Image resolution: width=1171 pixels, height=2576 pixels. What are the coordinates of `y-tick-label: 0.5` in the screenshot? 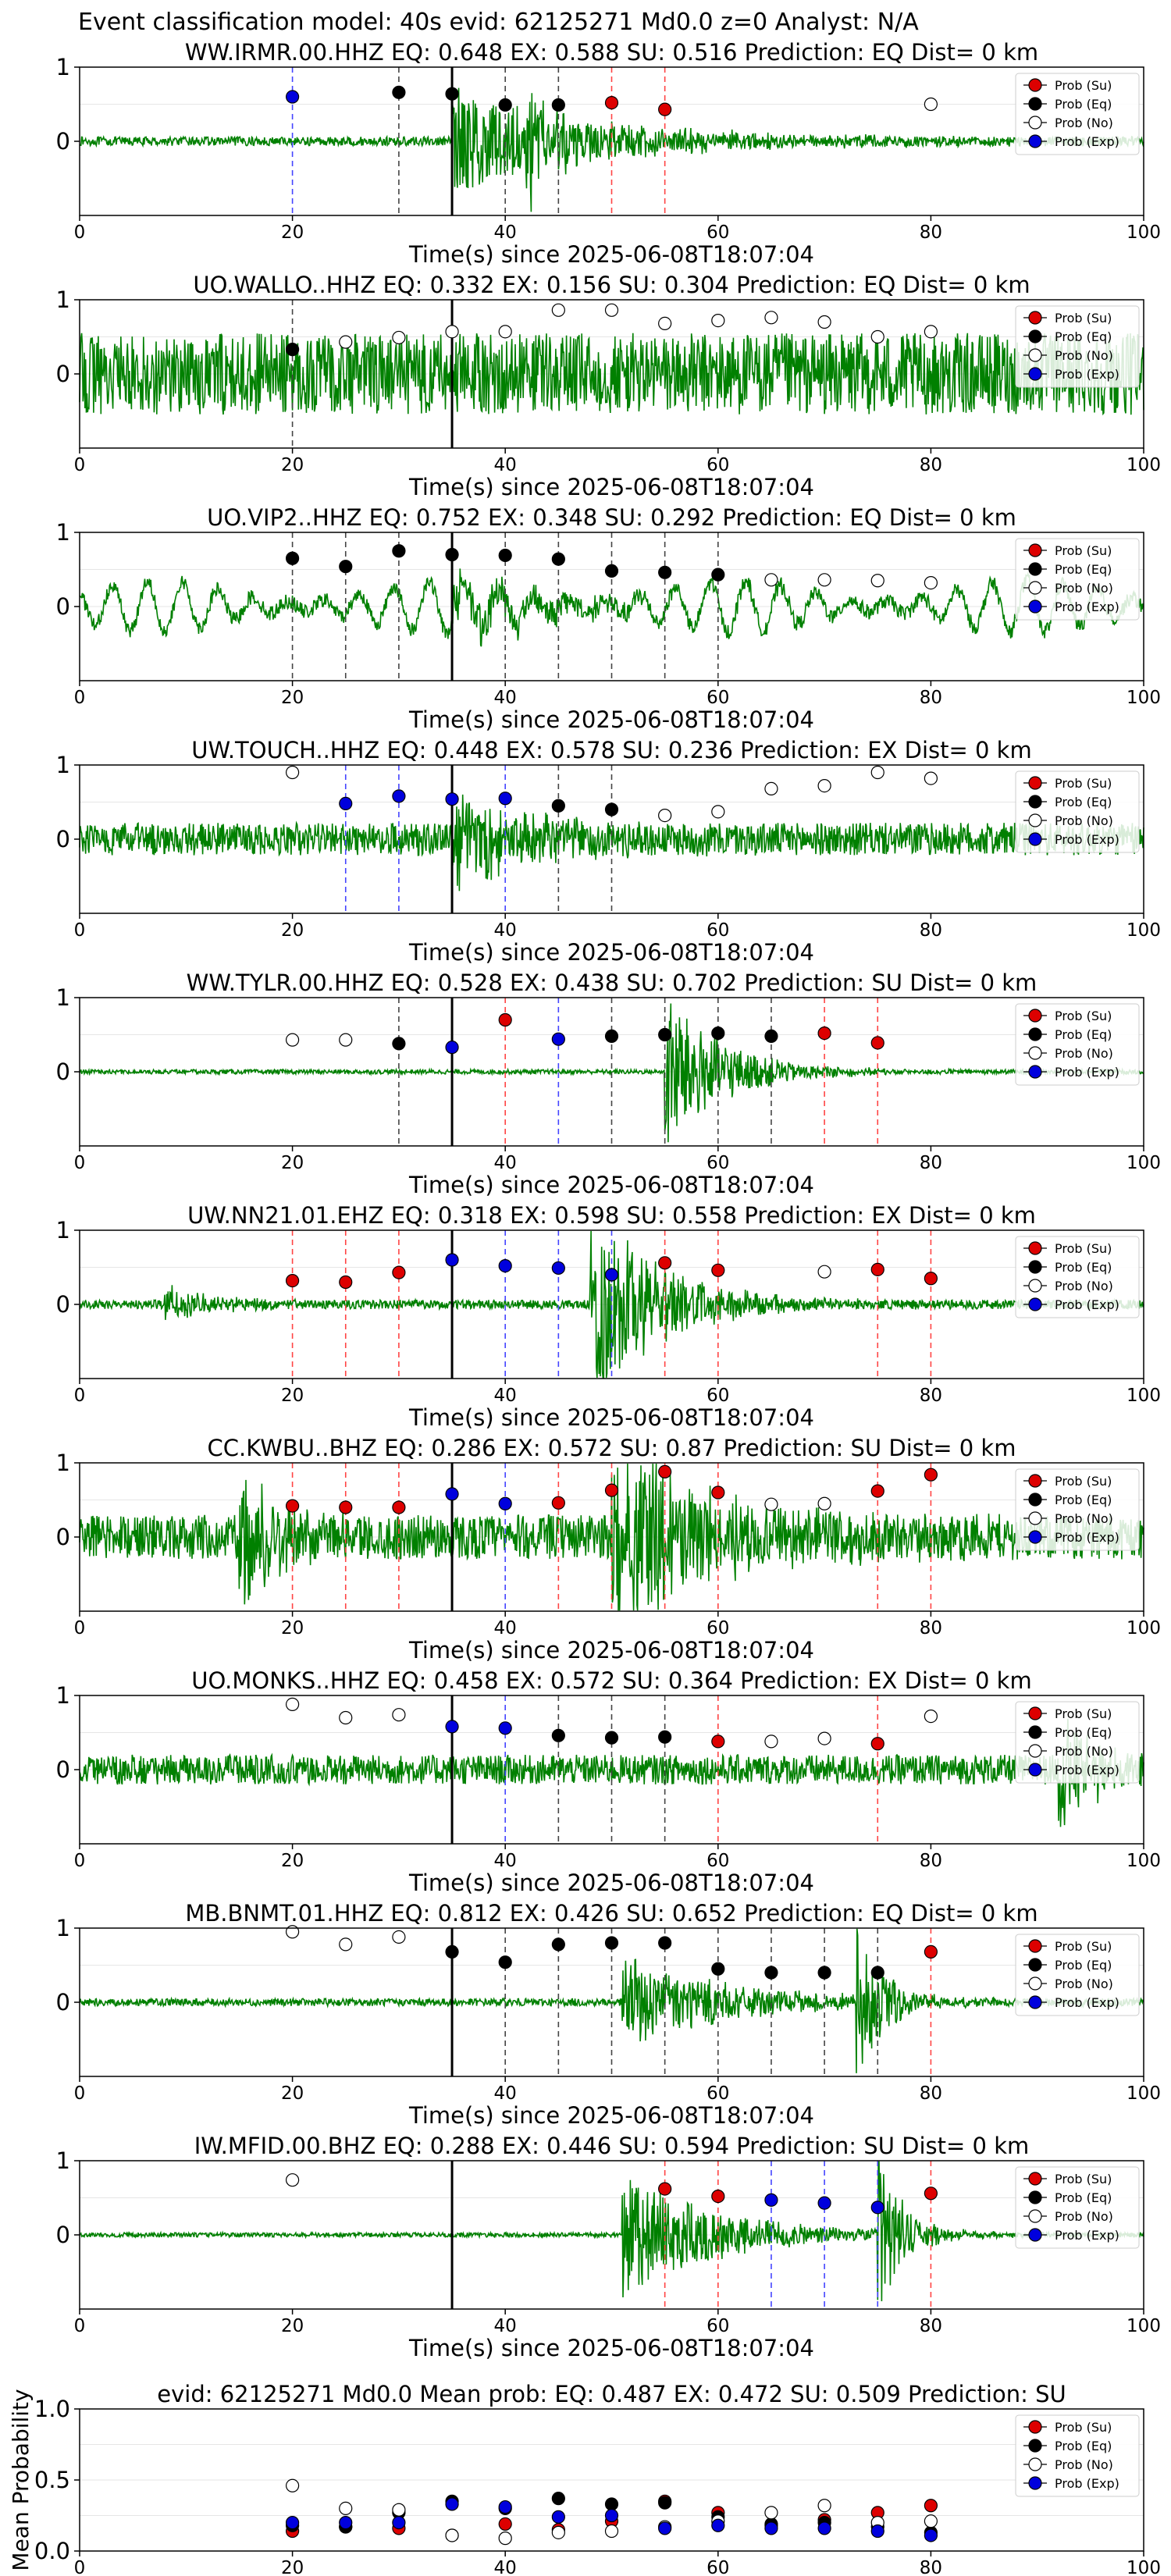 It's located at (52, 2480).